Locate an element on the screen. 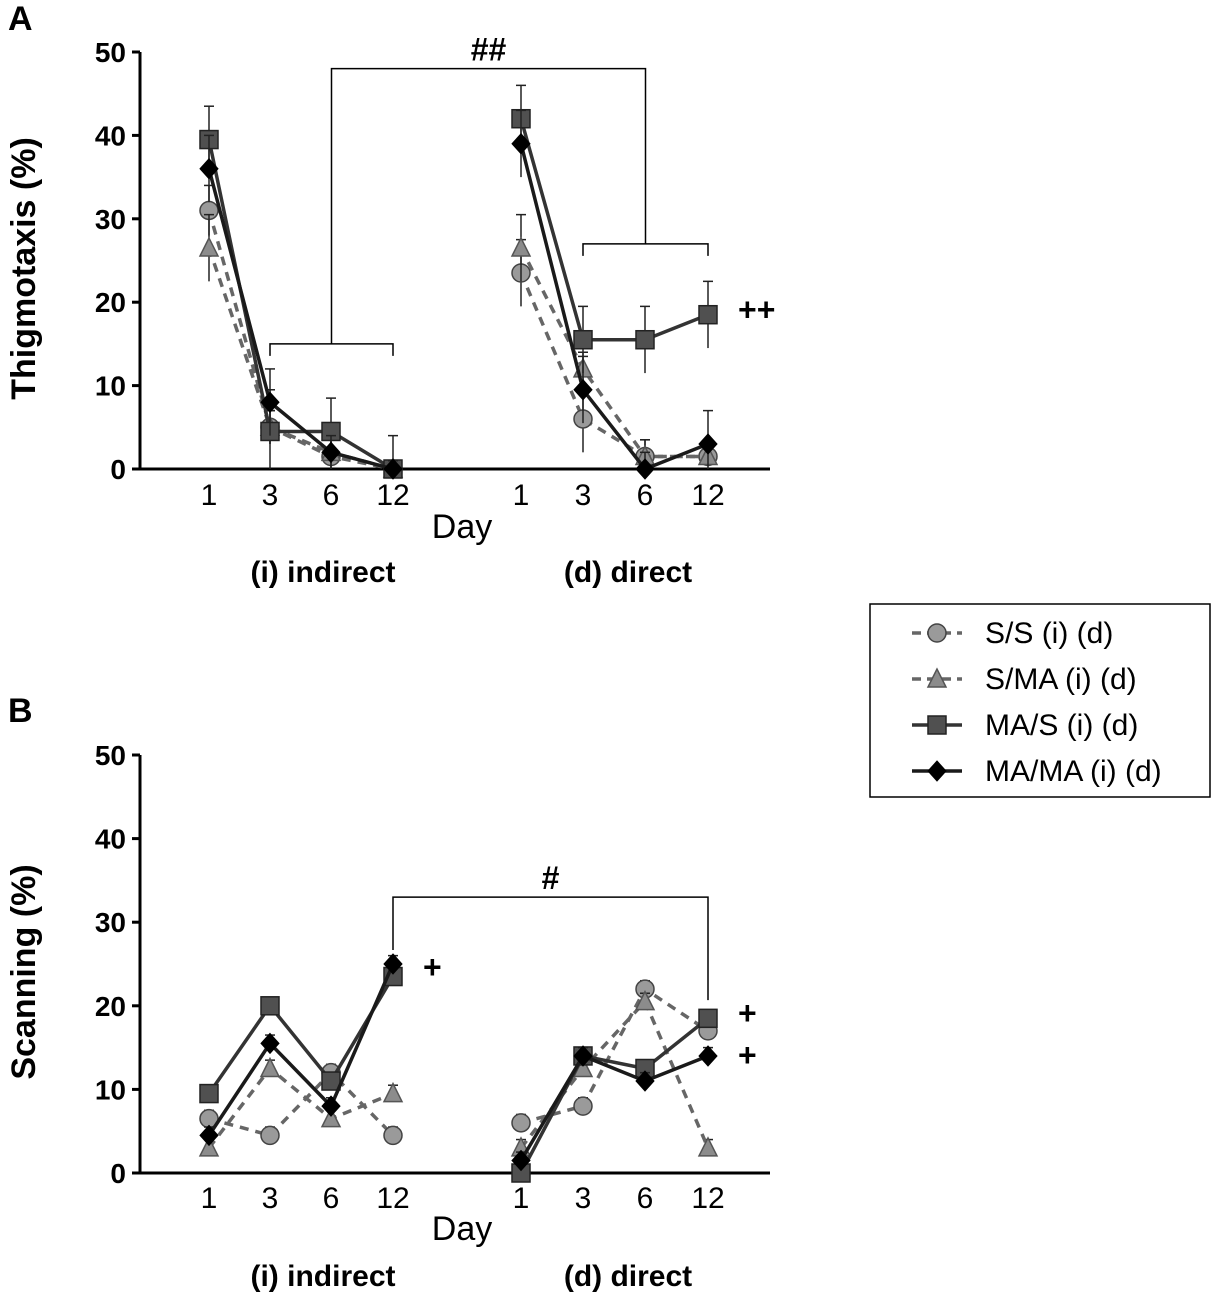  annotation: ## is located at coordinates (488, 188).